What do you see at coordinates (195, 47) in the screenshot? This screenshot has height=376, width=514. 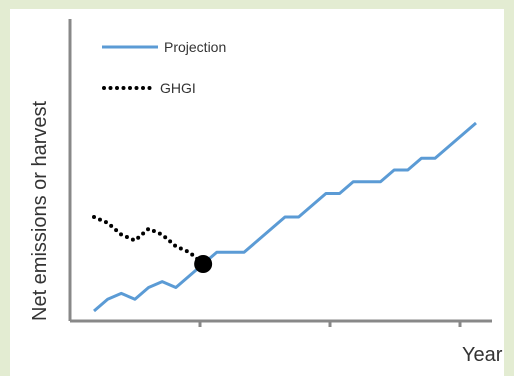 I see `legend-label-projection: Projection` at bounding box center [195, 47].